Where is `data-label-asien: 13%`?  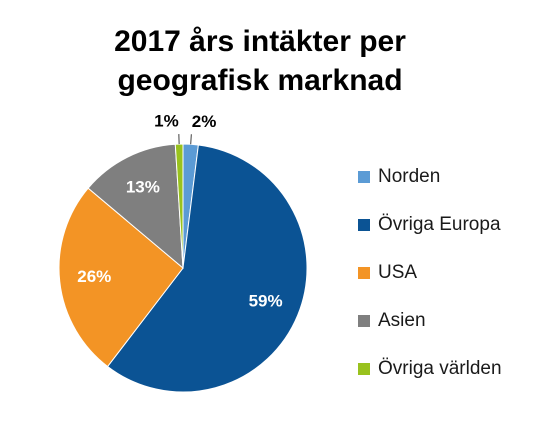 data-label-asien: 13% is located at coordinates (143, 187).